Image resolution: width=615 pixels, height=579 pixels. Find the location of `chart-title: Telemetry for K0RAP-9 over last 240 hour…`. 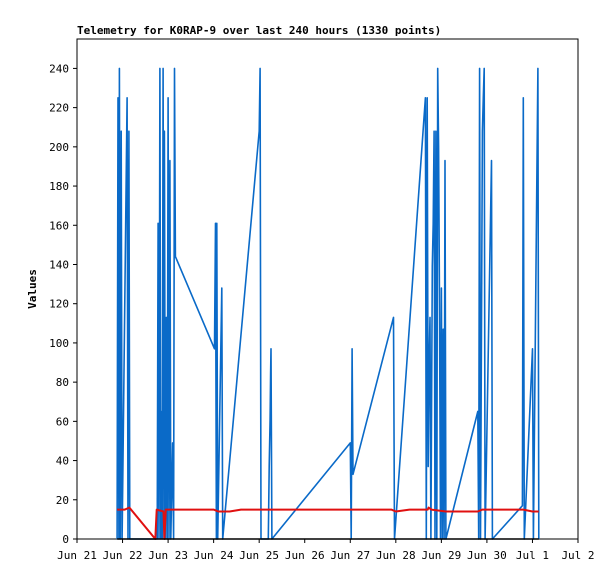

chart-title: Telemetry for K0RAP-9 over last 240 hour… is located at coordinates (259, 30).